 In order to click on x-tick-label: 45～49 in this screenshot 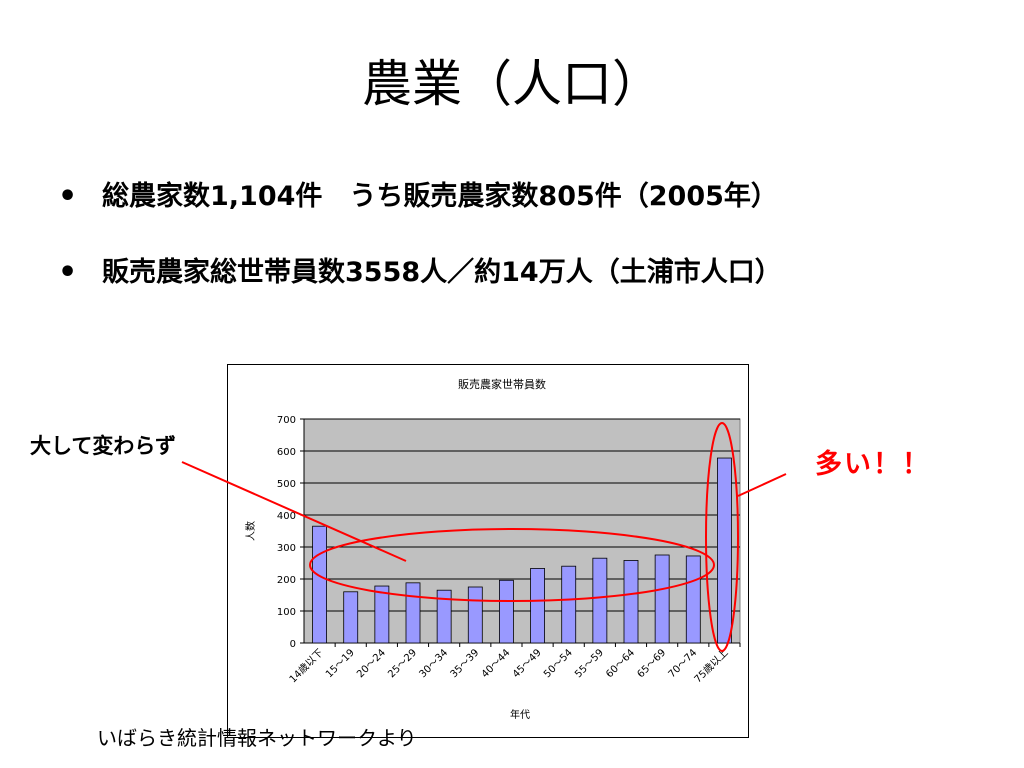, I will do `click(527, 663)`.